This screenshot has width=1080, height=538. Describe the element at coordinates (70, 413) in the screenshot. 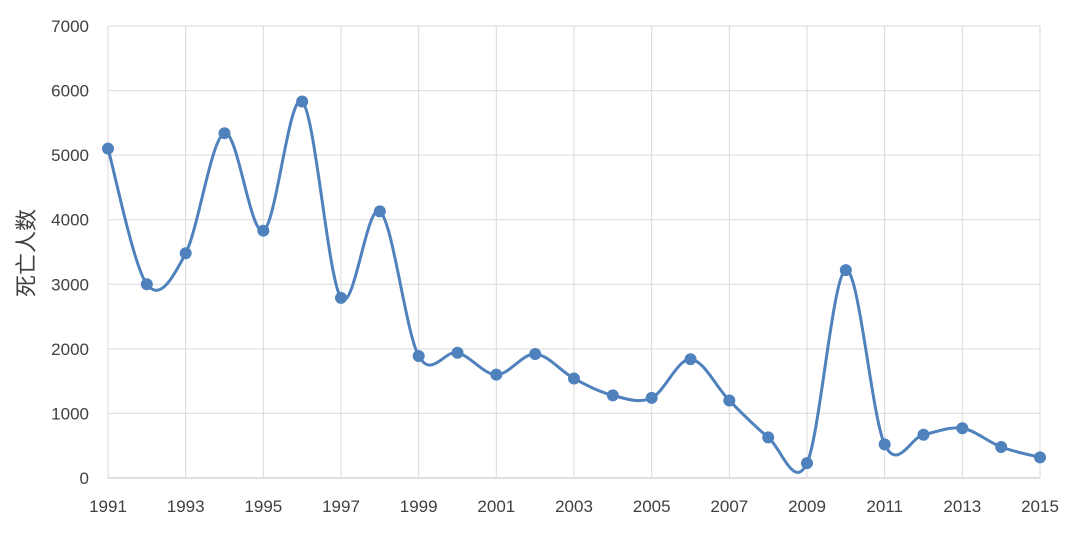

I see `y-tick-label: 1000` at that location.